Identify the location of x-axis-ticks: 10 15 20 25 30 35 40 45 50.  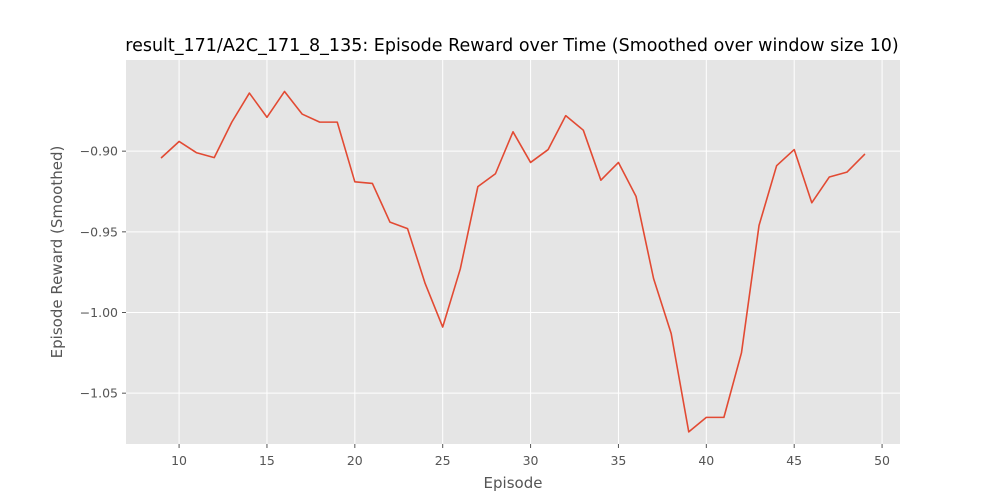
(530, 456).